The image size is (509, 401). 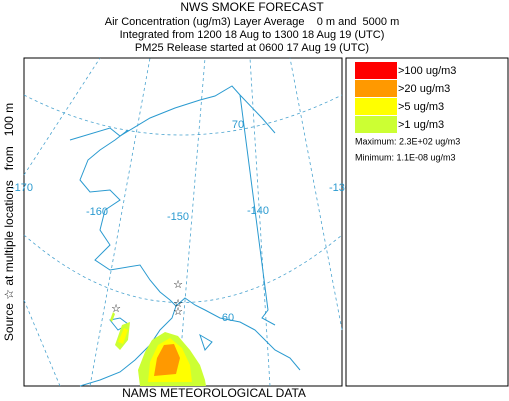 What do you see at coordinates (427, 71) in the screenshot?
I see `legend-label: >100 ug/m3` at bounding box center [427, 71].